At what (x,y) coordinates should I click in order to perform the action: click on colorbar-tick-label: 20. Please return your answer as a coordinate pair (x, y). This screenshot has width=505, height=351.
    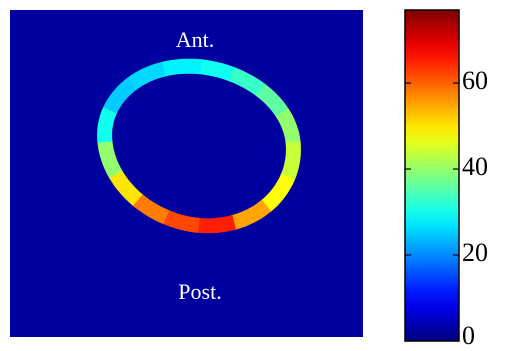
    Looking at the image, I should click on (475, 252).